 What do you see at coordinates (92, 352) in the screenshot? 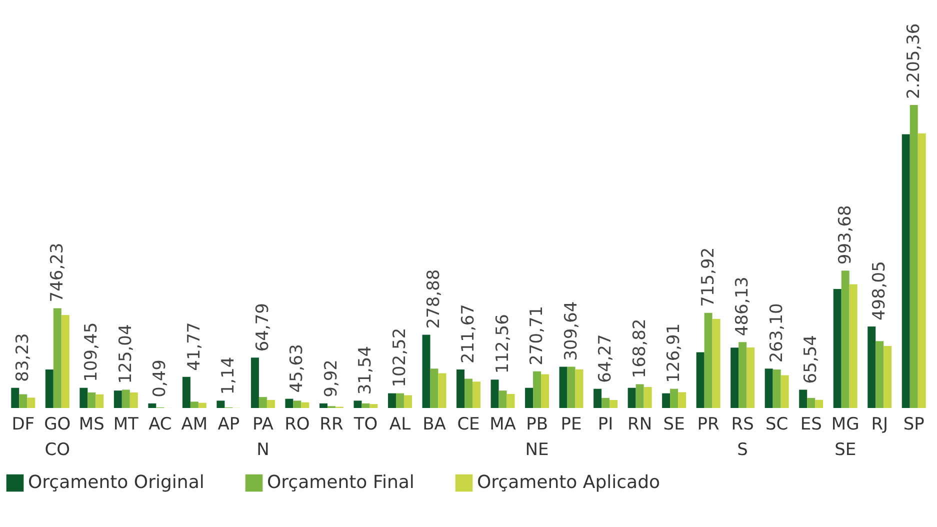
I see `data-label: 109,45` at bounding box center [92, 352].